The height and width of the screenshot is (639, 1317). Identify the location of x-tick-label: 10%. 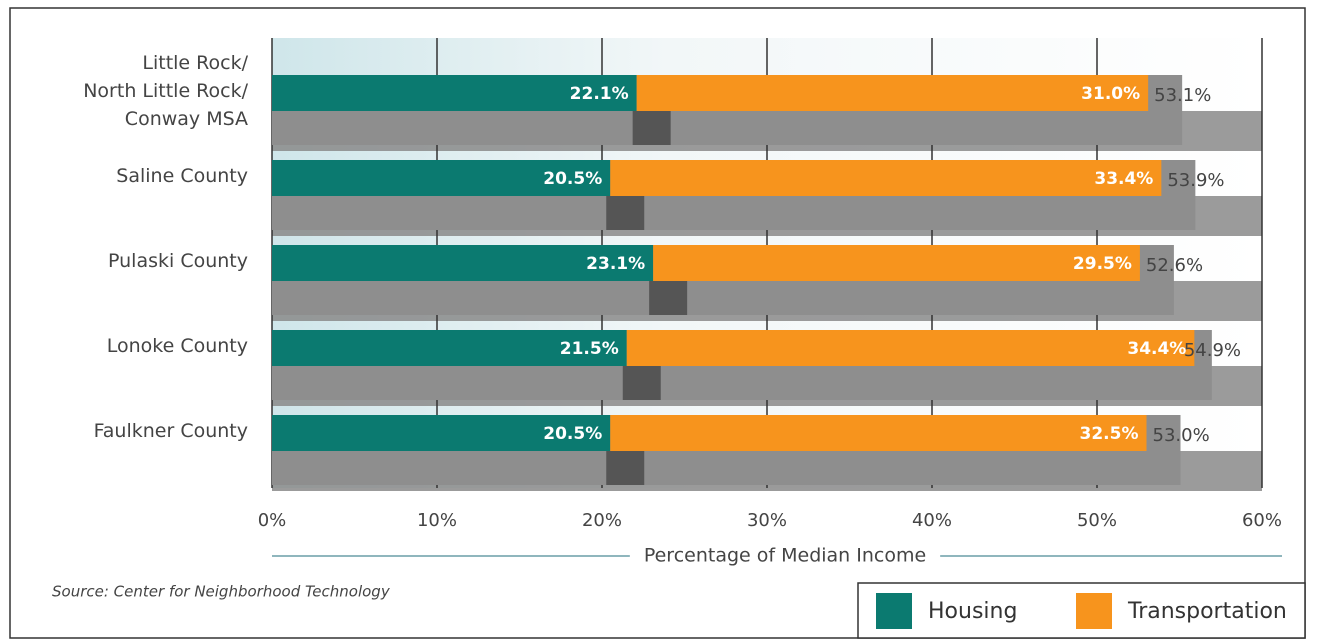
(437, 520).